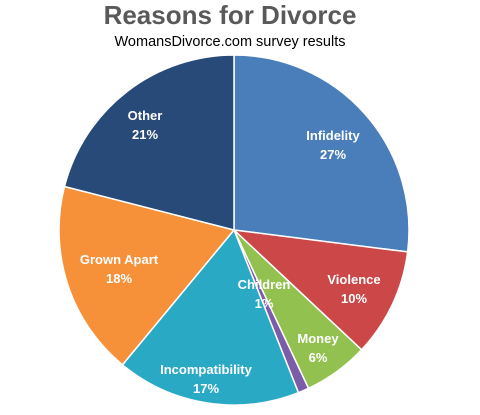  What do you see at coordinates (145, 134) in the screenshot?
I see `slice-value-other: 21%` at bounding box center [145, 134].